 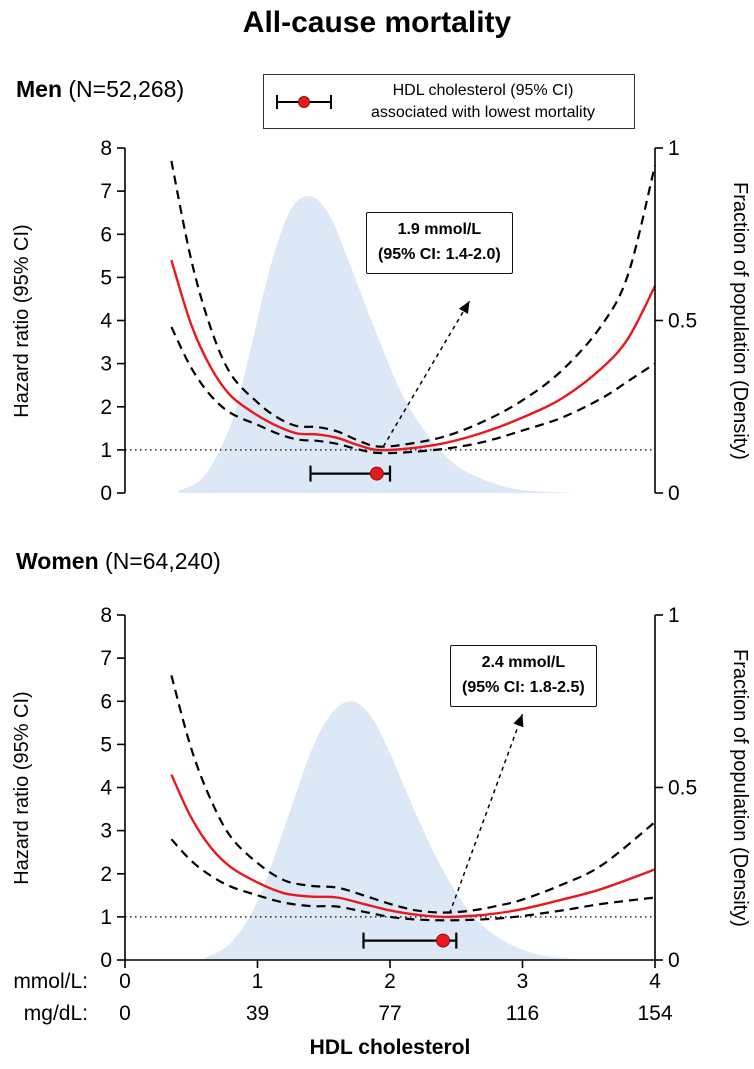 What do you see at coordinates (55, 1013) in the screenshot?
I see `x-axis-mgdl-prefix: mg/dL:` at bounding box center [55, 1013].